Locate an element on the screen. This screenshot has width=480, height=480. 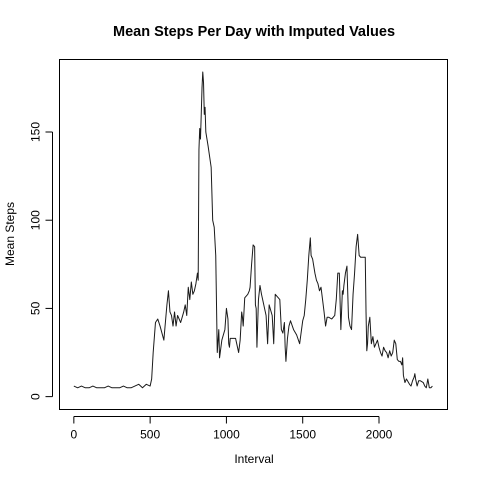
y-axis: 0 50 100 150 is located at coordinates (41, 261).